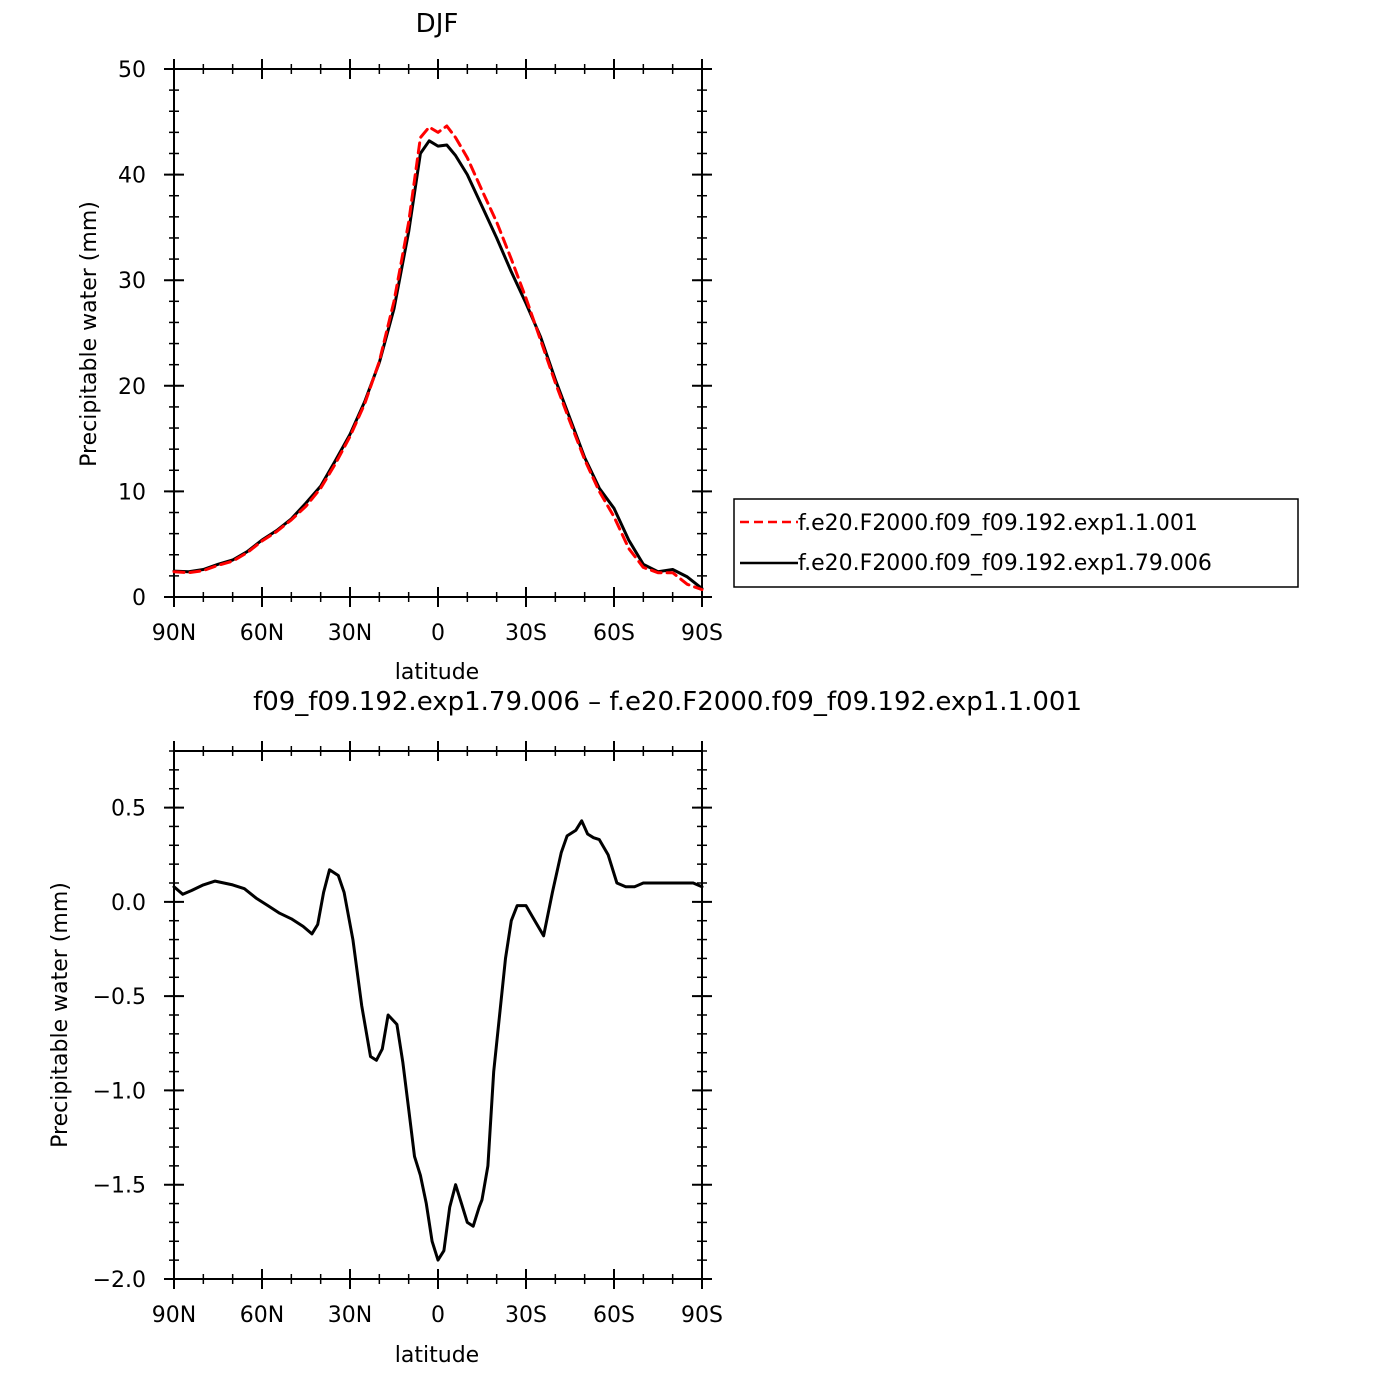 Image resolution: width=1374 pixels, height=1374 pixels. What do you see at coordinates (119, 997) in the screenshot?
I see `y-tick-label: −0.5` at bounding box center [119, 997].